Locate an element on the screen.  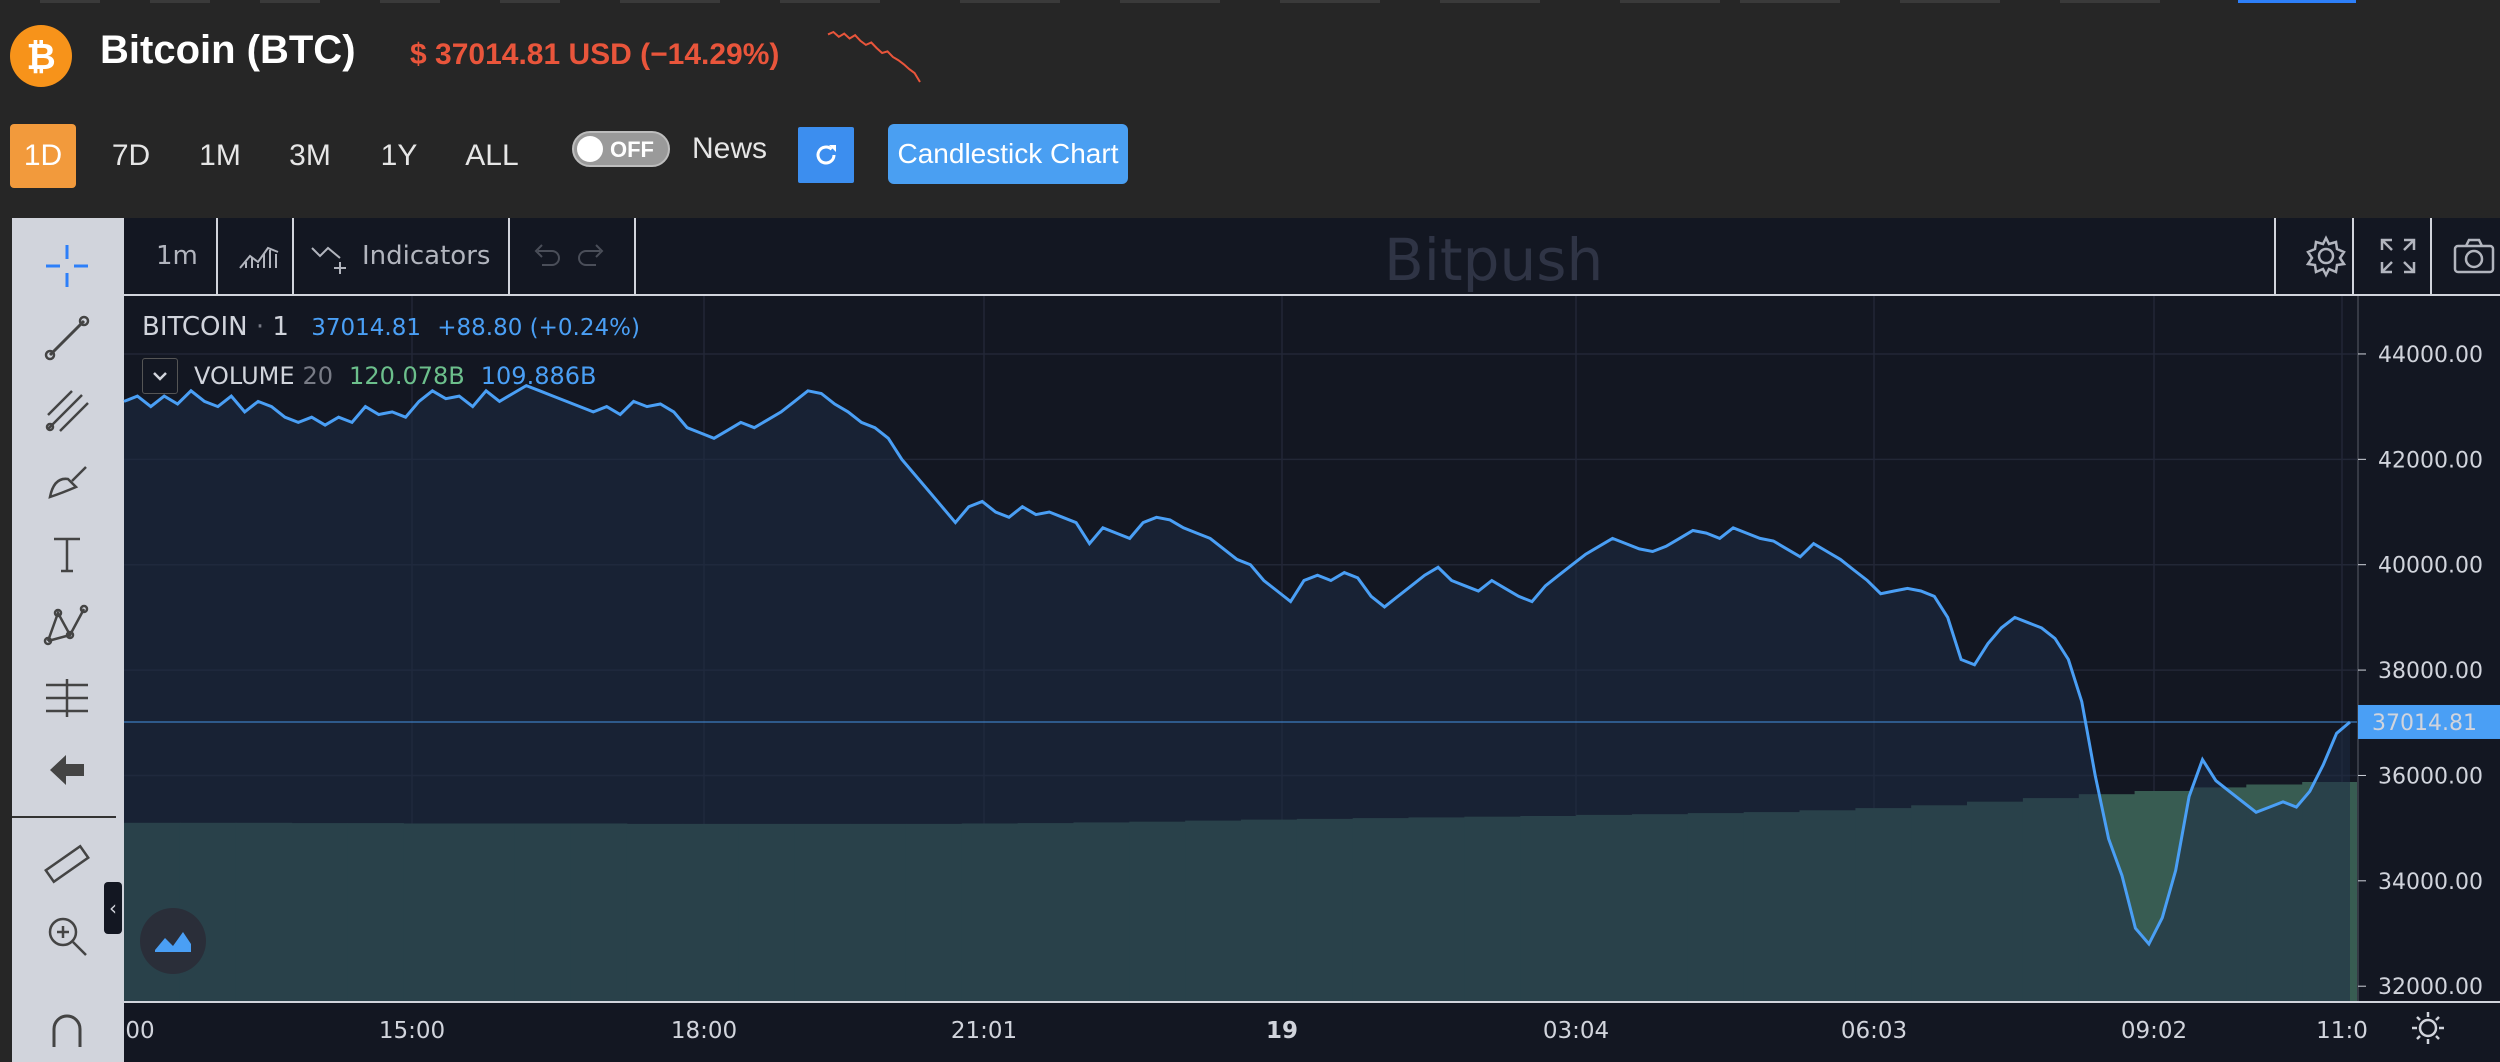
settings-icon is located at coordinates (2326, 256).